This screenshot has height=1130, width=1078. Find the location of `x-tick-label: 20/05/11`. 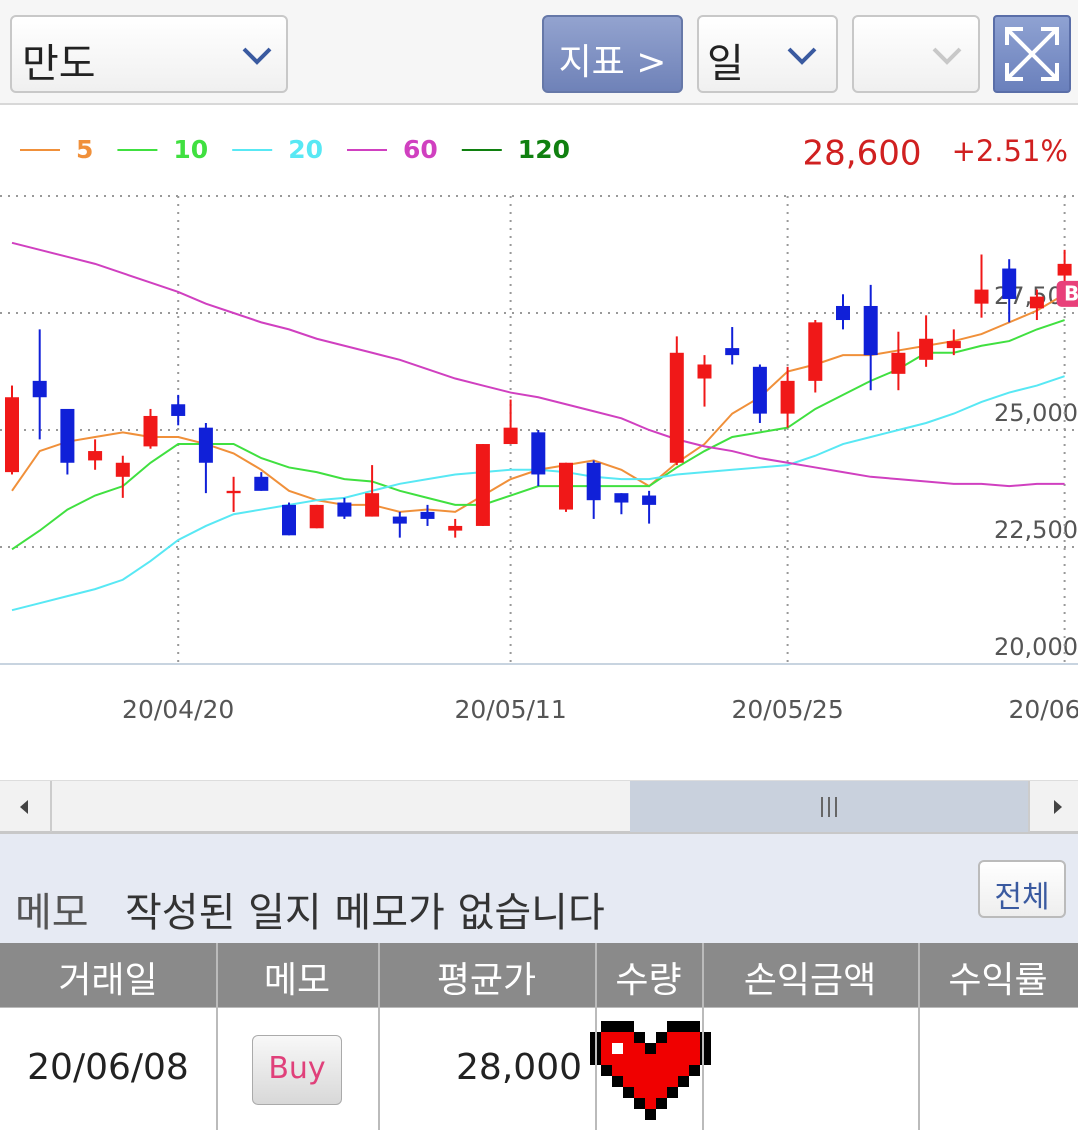

x-tick-label: 20/05/11 is located at coordinates (510, 709).